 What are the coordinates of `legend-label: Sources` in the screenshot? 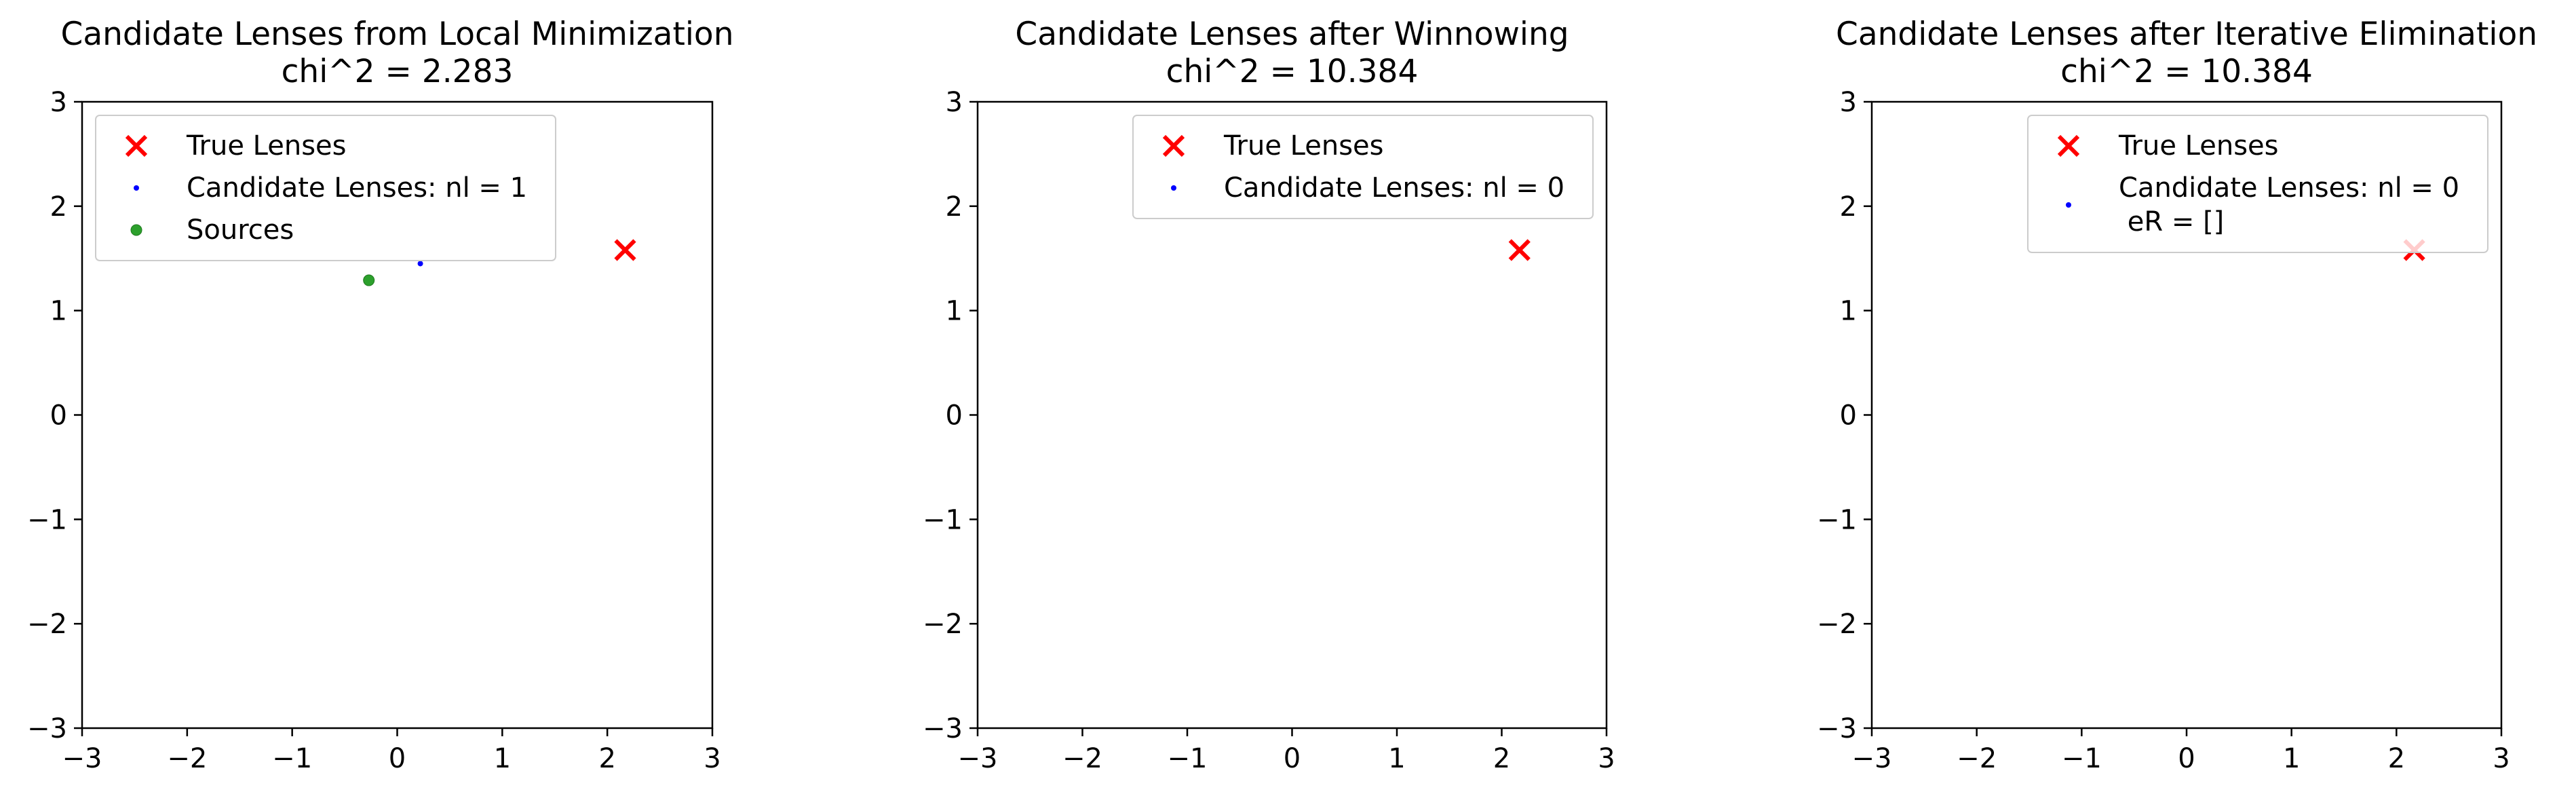 It's located at (241, 230).